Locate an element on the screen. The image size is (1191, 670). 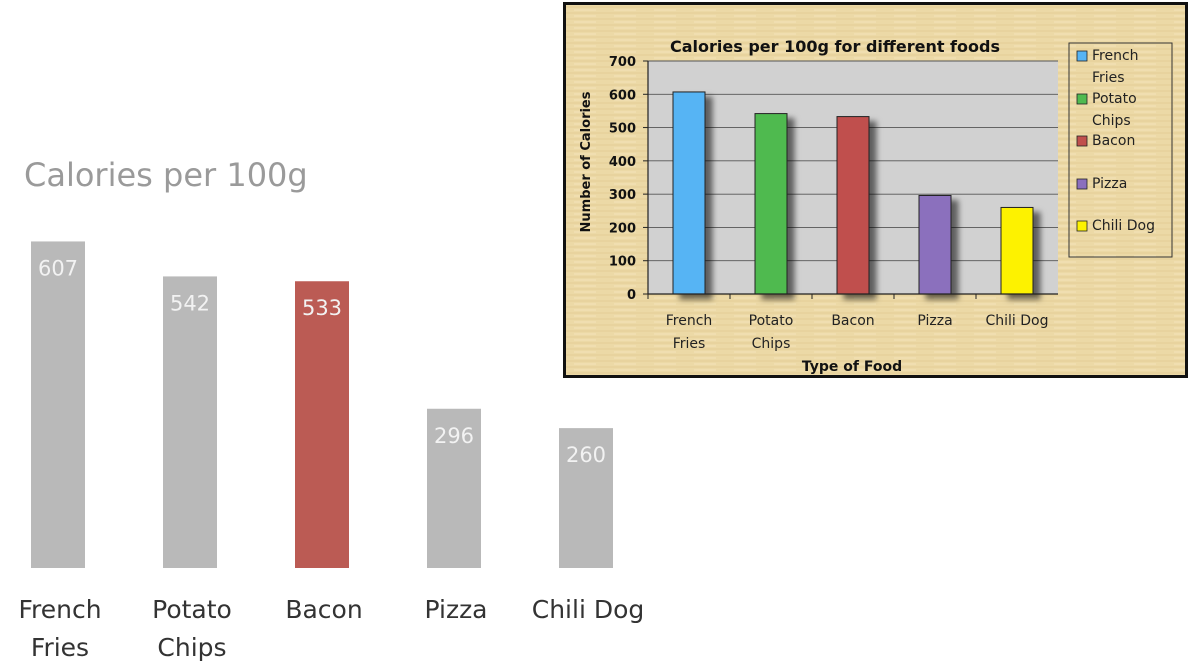
inset-category-label-pizza: Pizza is located at coordinates (934, 321).